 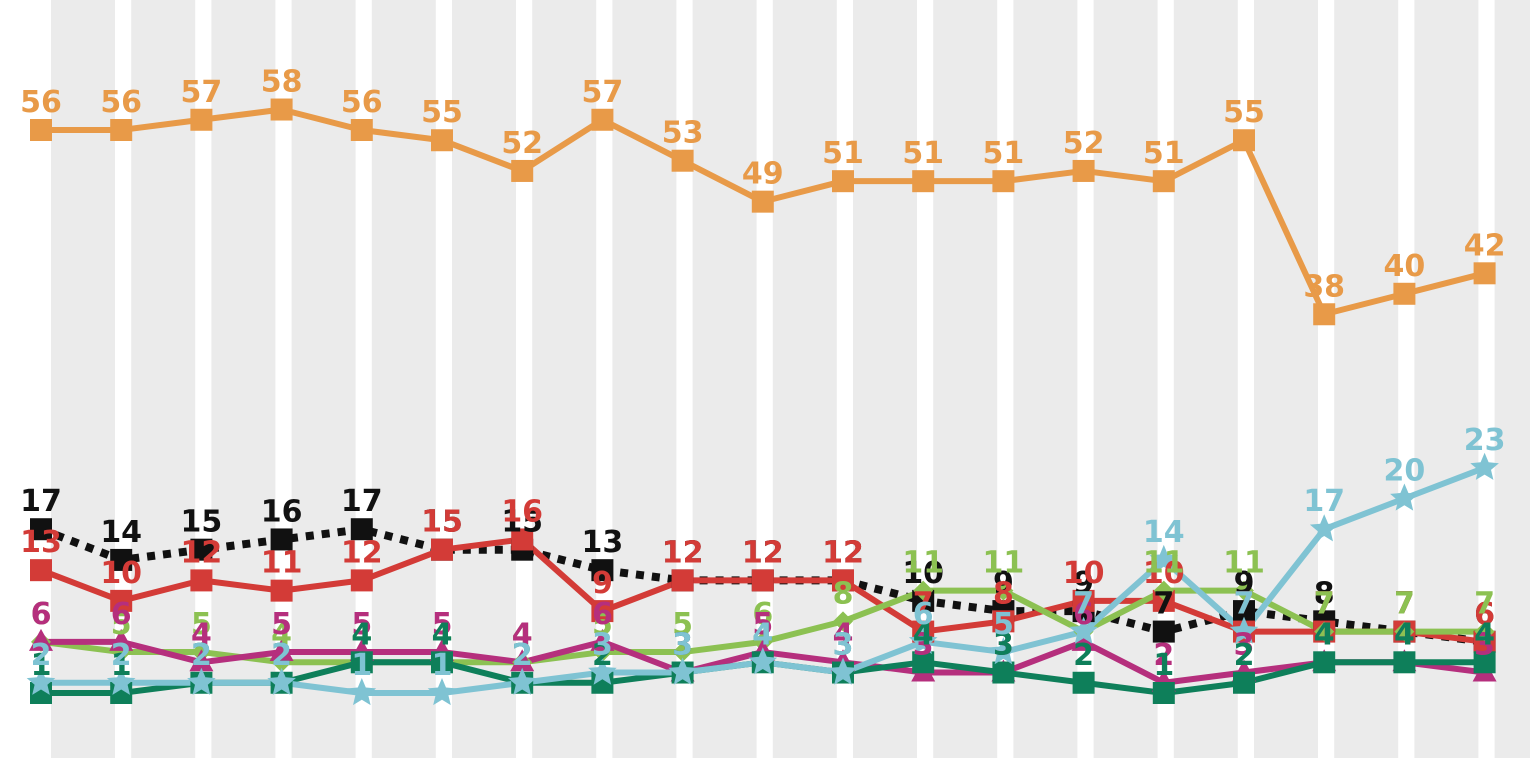 I want to click on data-label-s5-p6: 2, so click(x=522, y=655).